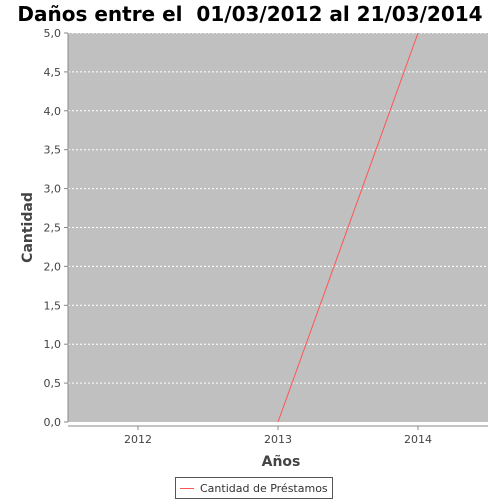 Image resolution: width=500 pixels, height=500 pixels. I want to click on y-axis: 0,0 0,5 1,0 1,5 2,0 2,5 3,0 3,5 4,0 4,5 5,0, so click(56, 228).